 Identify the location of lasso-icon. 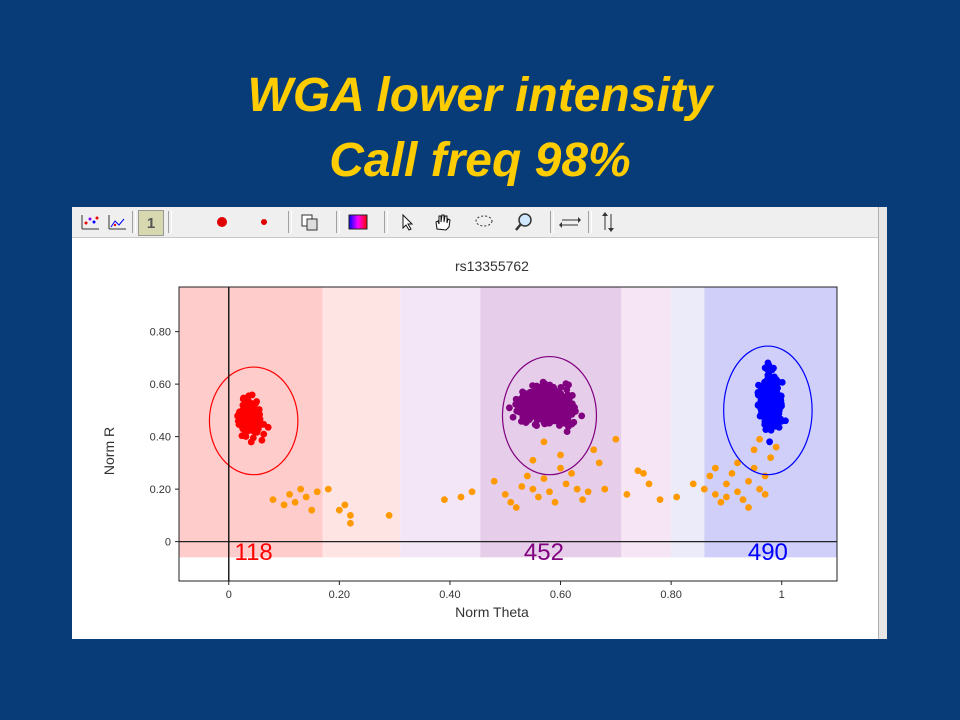
(484, 222).